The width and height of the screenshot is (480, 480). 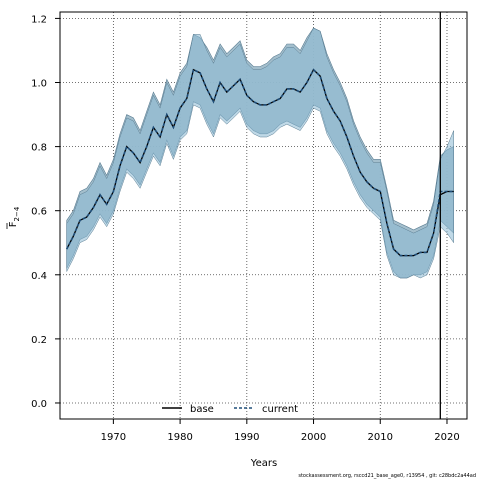 I want to click on x-tick-label: 1980, so click(x=179, y=437).